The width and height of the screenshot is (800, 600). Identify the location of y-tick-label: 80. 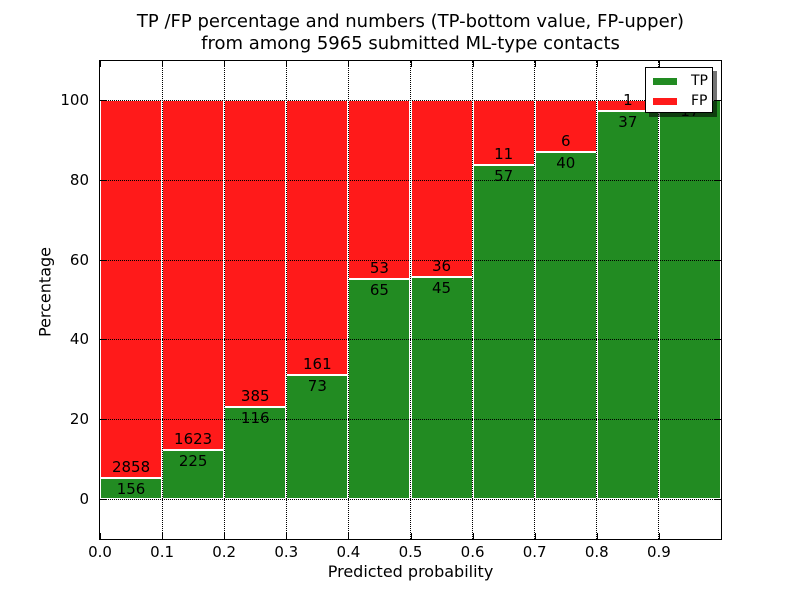
(79, 179).